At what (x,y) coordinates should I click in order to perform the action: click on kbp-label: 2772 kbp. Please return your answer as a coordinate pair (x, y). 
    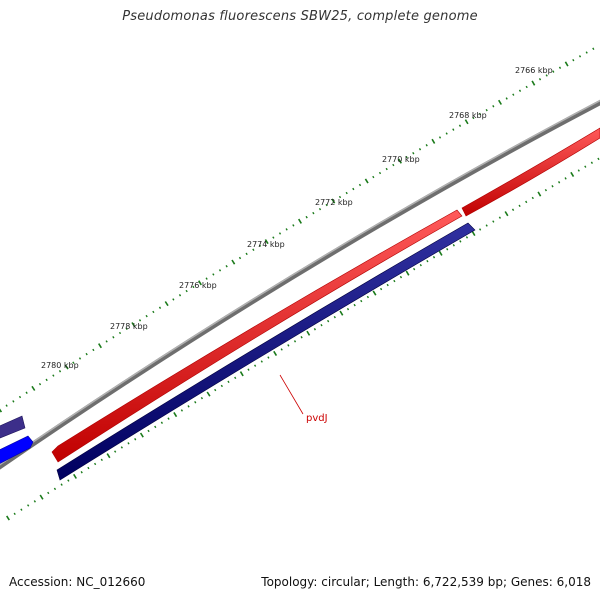
    Looking at the image, I should click on (334, 202).